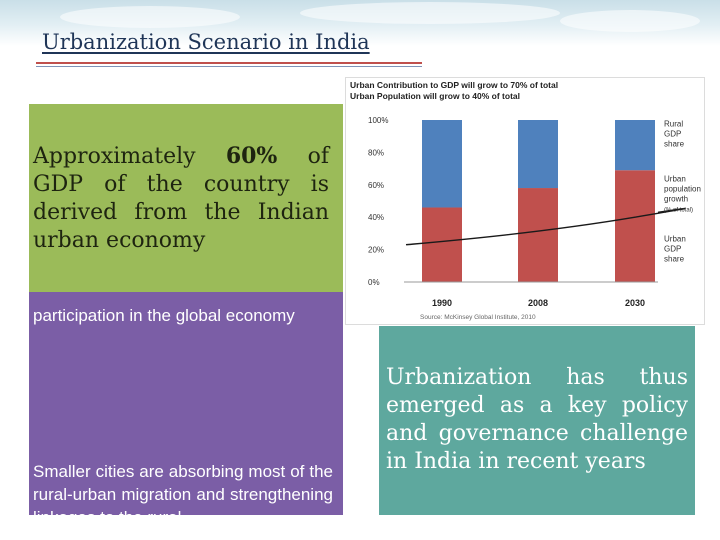 The width and height of the screenshot is (720, 540). What do you see at coordinates (674, 259) in the screenshot?
I see `legend-urban-gdp-line: share` at bounding box center [674, 259].